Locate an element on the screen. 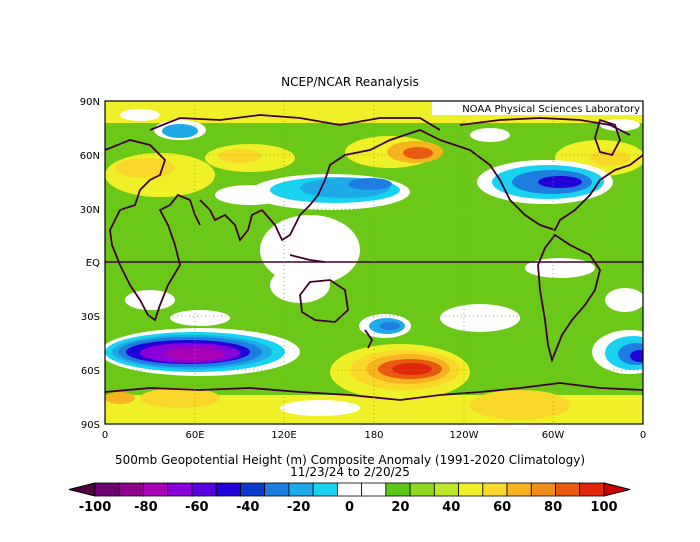 The height and width of the screenshot is (542, 700). lon-label: 180 is located at coordinates (373, 435).